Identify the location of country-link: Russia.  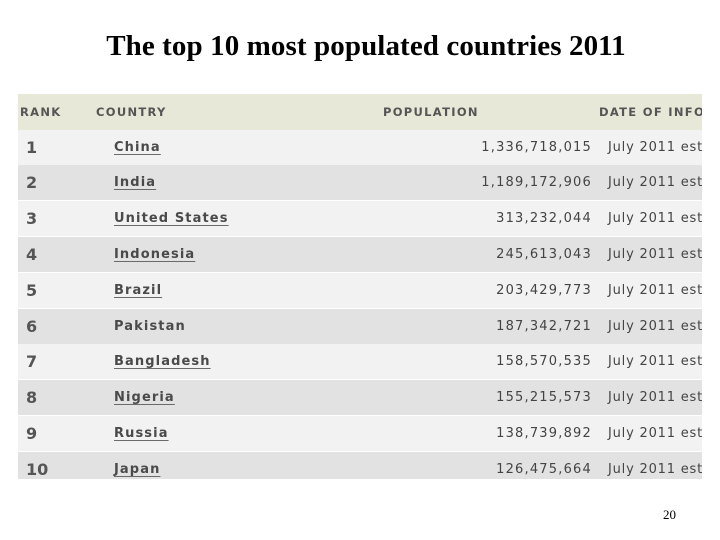
(141, 433).